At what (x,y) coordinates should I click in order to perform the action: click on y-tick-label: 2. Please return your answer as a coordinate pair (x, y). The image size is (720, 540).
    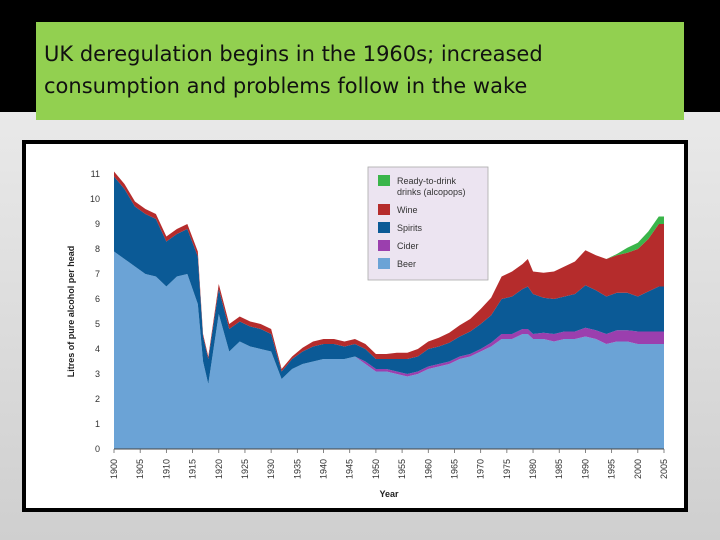
    Looking at the image, I should click on (97, 399).